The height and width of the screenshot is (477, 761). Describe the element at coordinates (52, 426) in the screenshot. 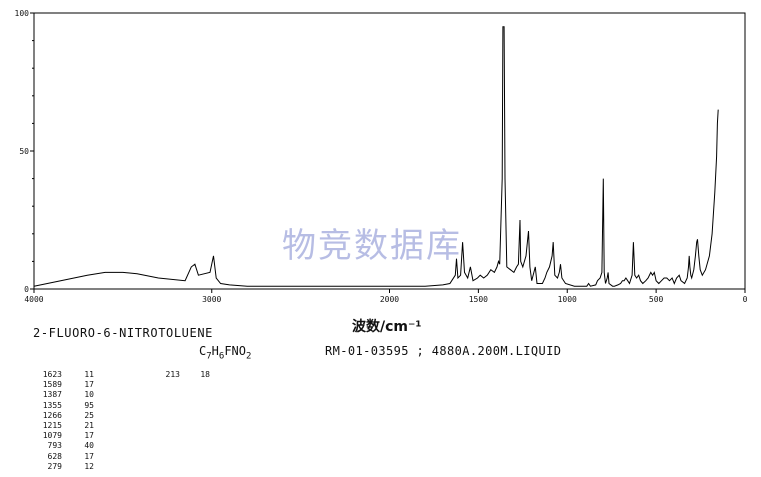

I see `peak-wavenumber: 1215` at that location.